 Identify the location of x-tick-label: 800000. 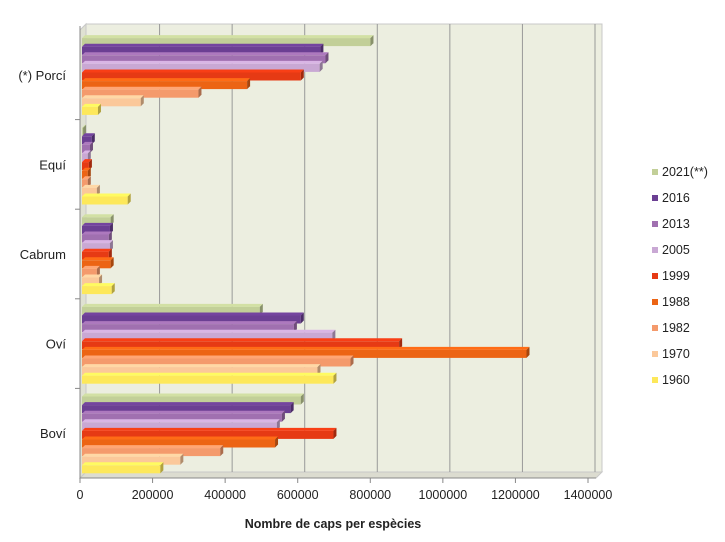
(370, 495).